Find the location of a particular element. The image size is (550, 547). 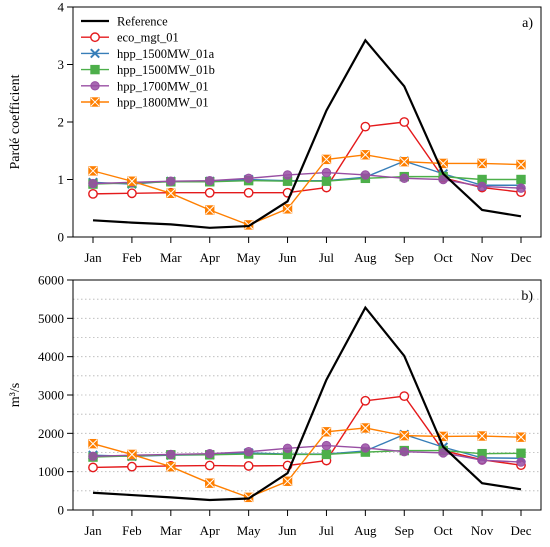

legend-label: hpp_1500MW_01b is located at coordinates (166, 70).